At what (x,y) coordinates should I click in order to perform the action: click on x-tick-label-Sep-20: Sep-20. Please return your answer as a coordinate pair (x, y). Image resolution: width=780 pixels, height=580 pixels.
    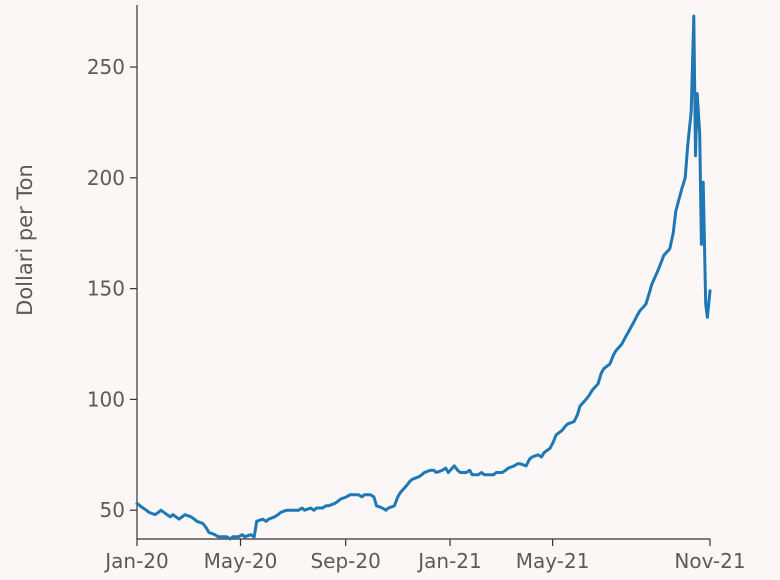
    Looking at the image, I should click on (345, 561).